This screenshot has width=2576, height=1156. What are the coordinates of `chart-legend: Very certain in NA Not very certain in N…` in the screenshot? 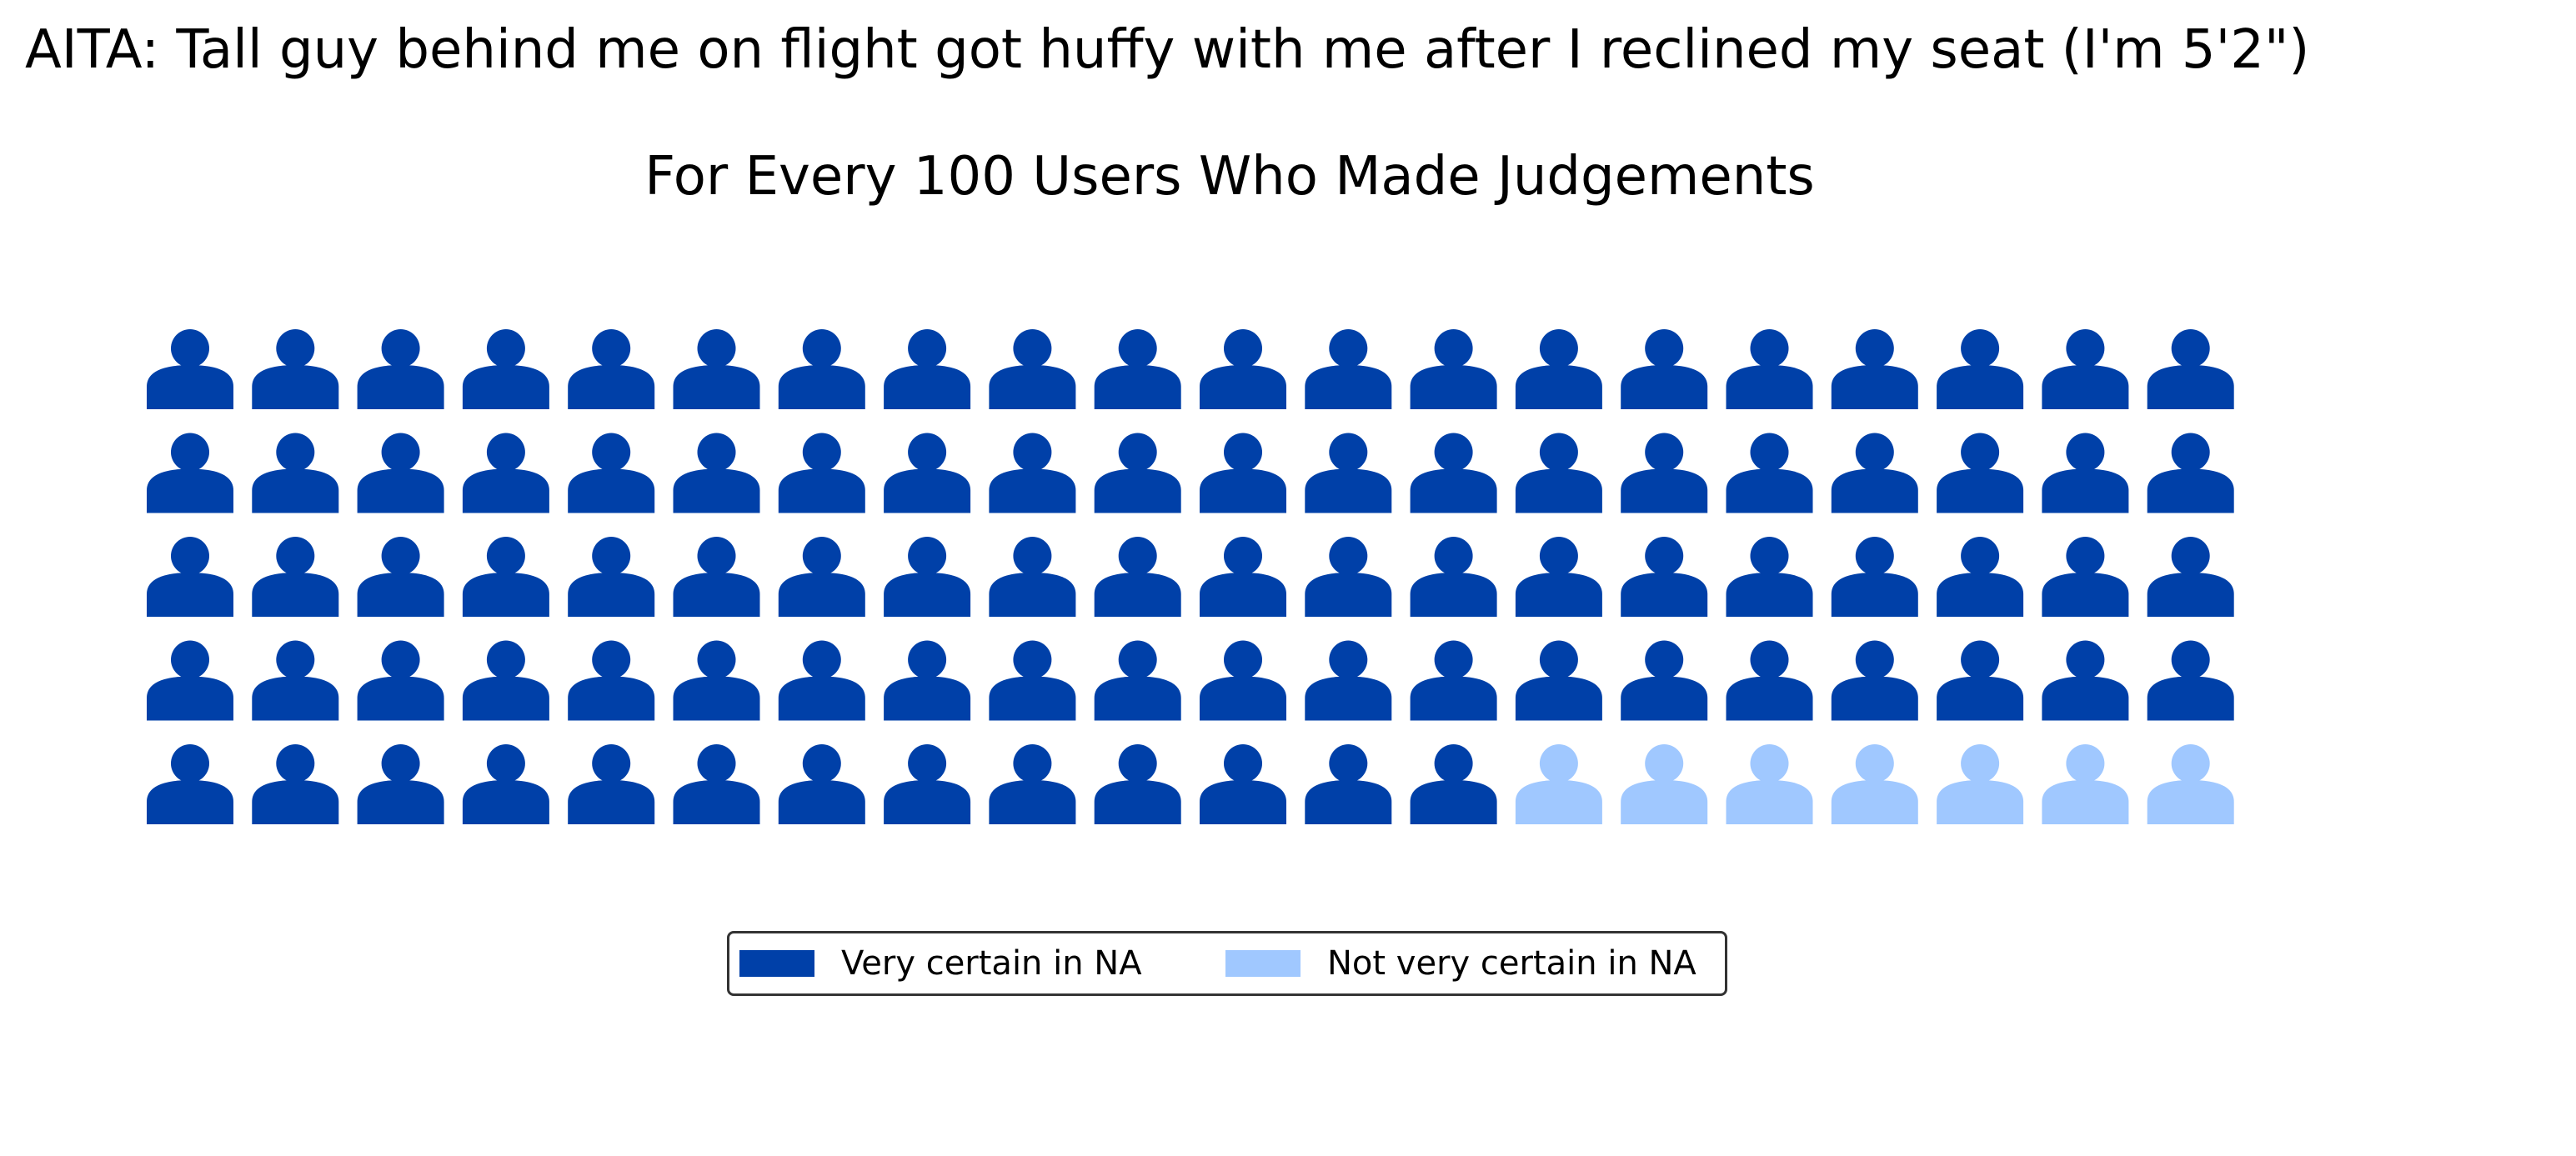 It's located at (1227, 963).